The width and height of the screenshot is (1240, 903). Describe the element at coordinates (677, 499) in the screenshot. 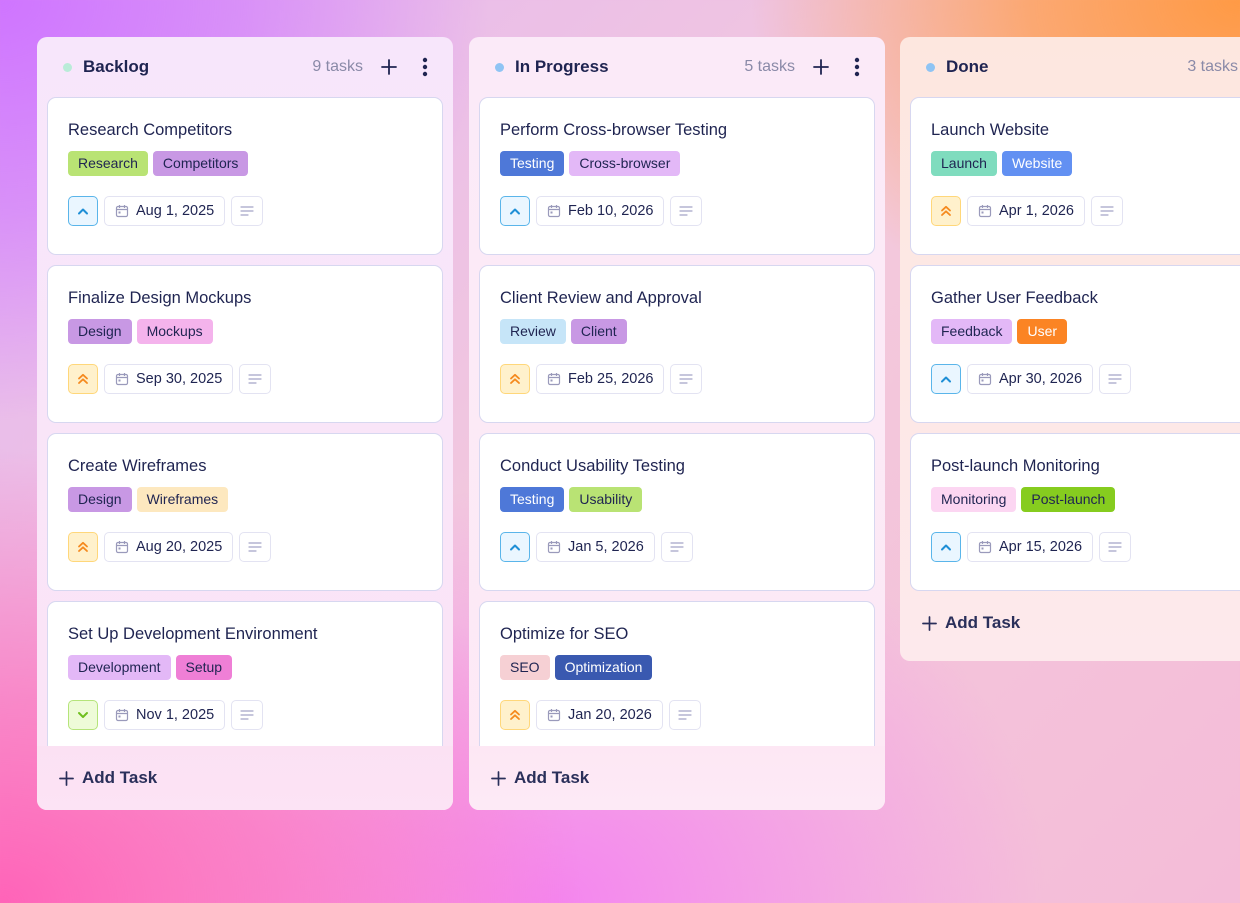

I see `tag-list: Testing Usability` at that location.